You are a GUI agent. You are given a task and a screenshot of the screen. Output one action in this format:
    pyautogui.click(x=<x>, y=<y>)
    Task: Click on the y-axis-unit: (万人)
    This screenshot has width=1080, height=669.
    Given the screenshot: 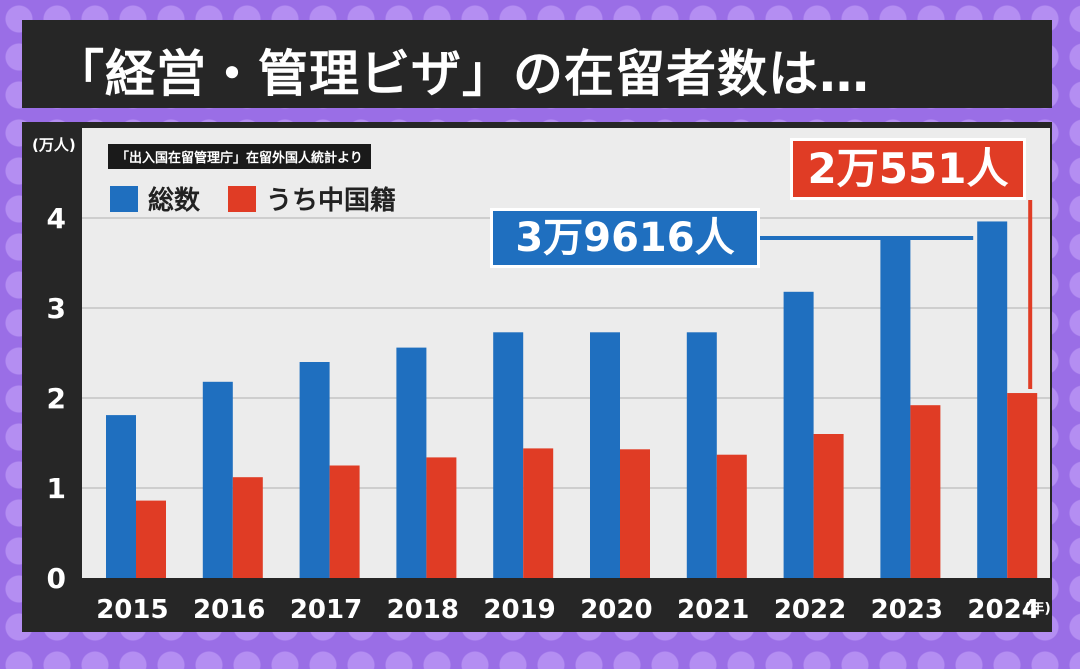 What is the action you would take?
    pyautogui.click(x=54, y=145)
    